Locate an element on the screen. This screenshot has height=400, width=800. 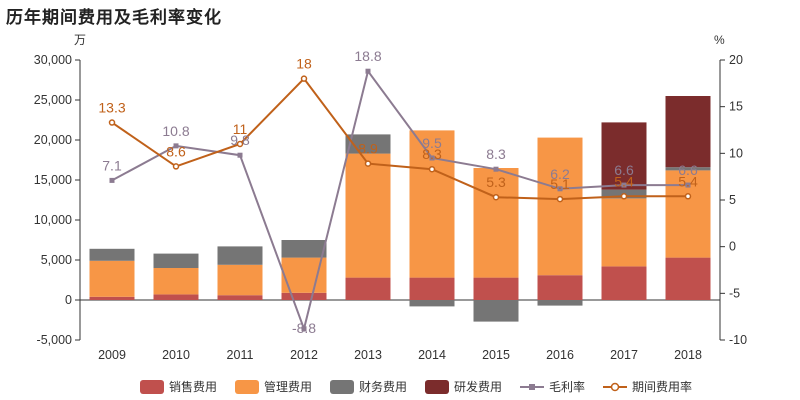
y-right-tick-label: 10 is located at coordinates (736, 153).